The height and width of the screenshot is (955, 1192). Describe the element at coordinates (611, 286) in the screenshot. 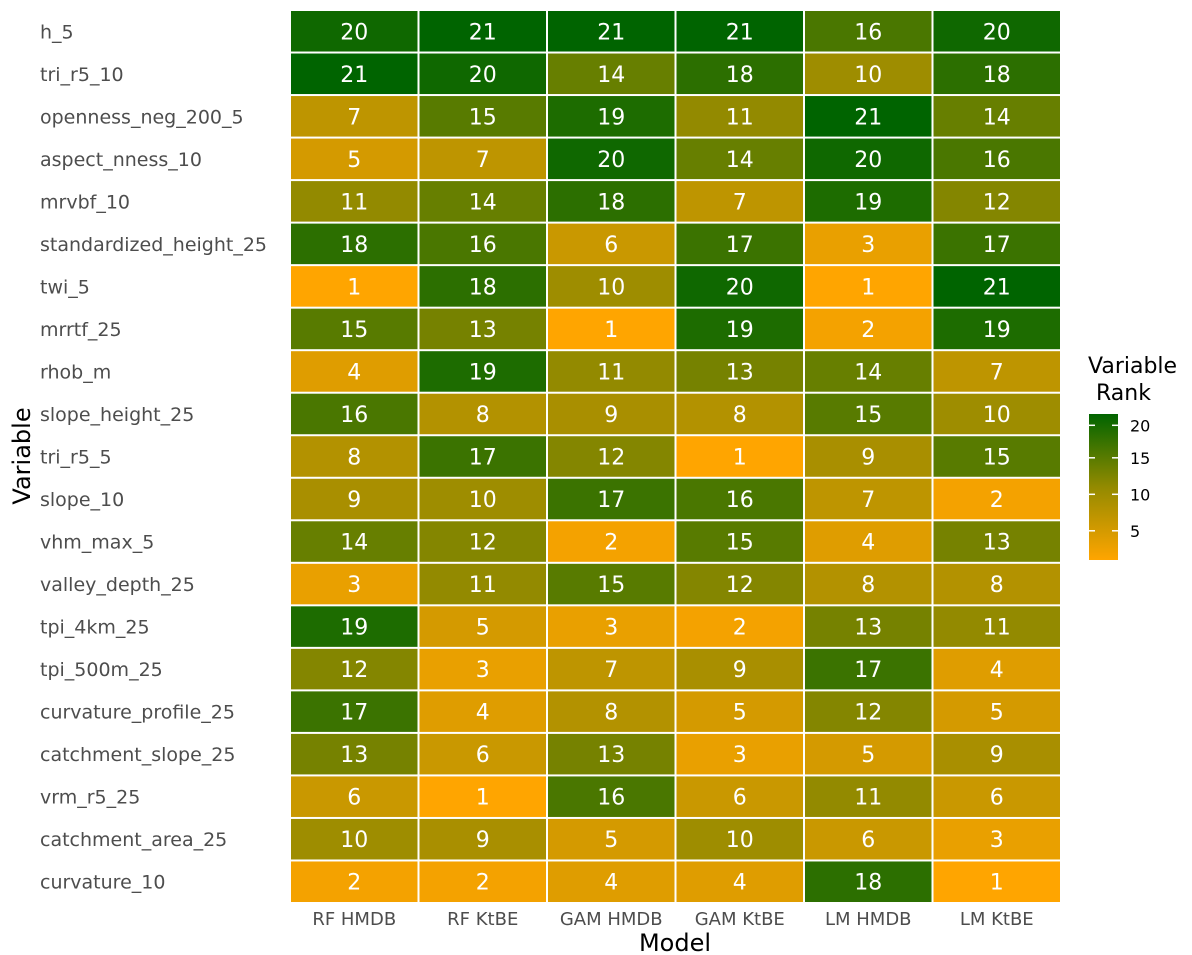

I see `heatmap-cell-twi-5-gam-hmdb` at that location.